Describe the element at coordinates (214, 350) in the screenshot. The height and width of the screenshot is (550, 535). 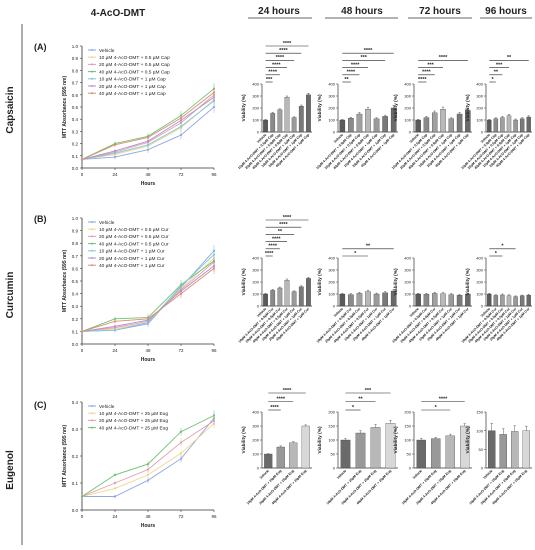
I see `x-tick-label: 96` at that location.